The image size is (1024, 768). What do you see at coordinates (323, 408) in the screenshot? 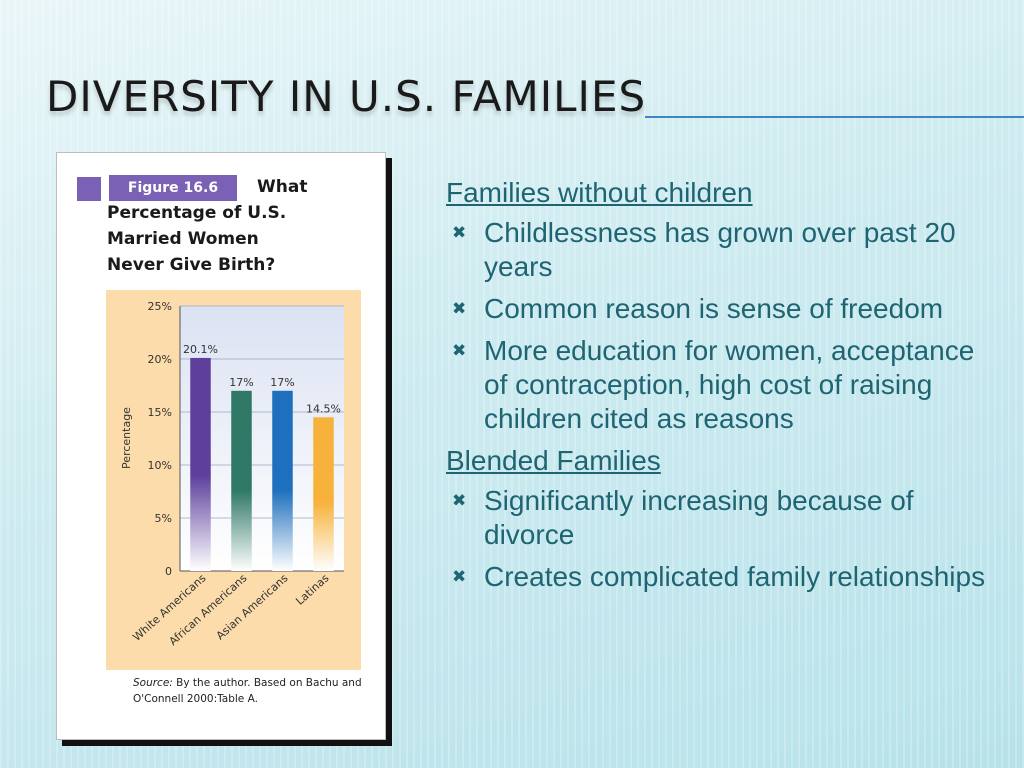
I see `bar-value-label: 14.5%` at bounding box center [323, 408].